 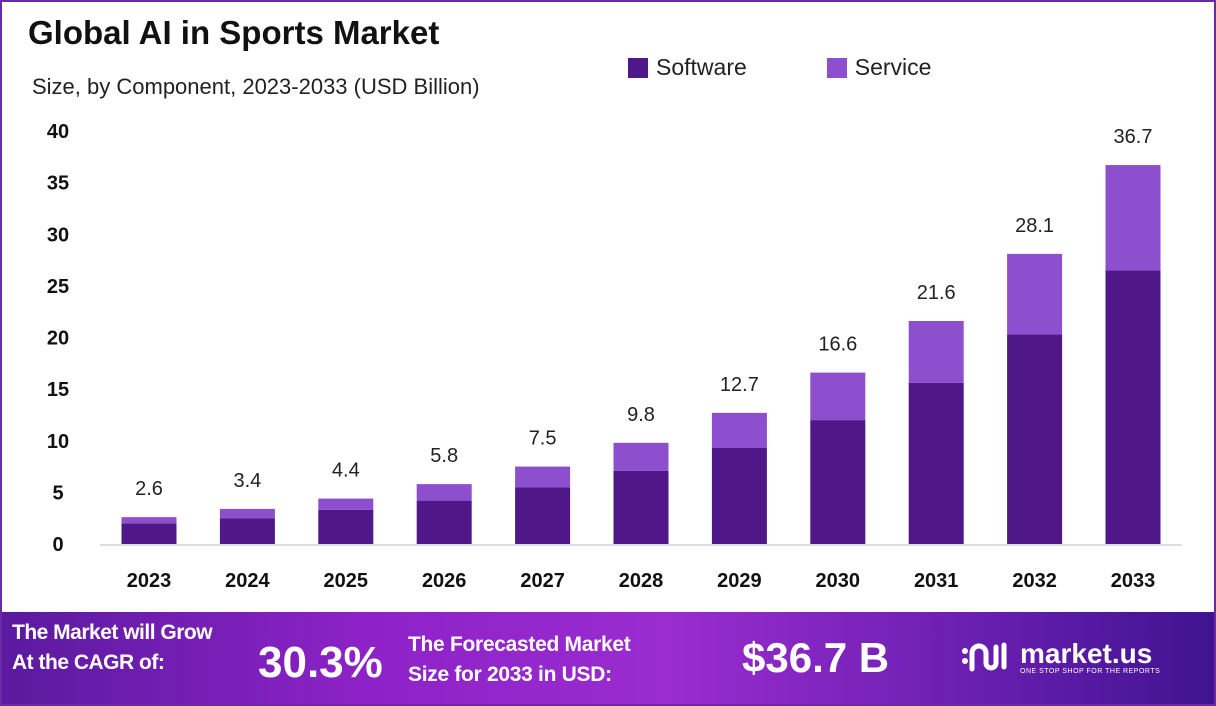 I want to click on data-label-total: 12.7, so click(x=739, y=385).